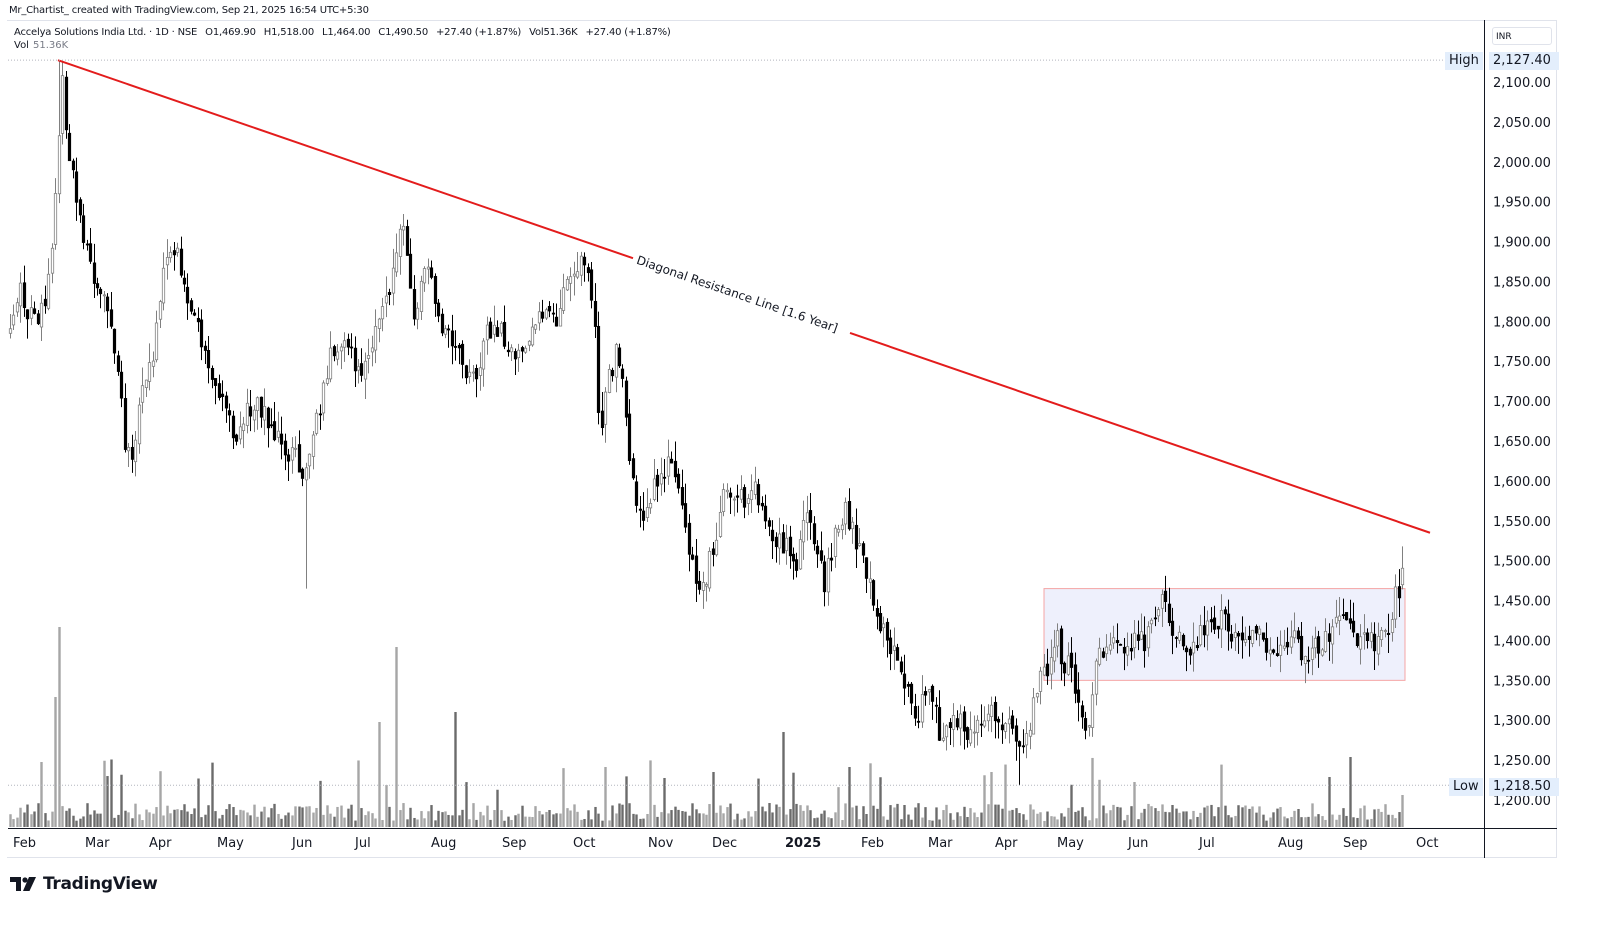 Image resolution: width=1600 pixels, height=927 pixels. Describe the element at coordinates (1524, 787) in the screenshot. I see `low-value-tag: 1,218.50` at that location.